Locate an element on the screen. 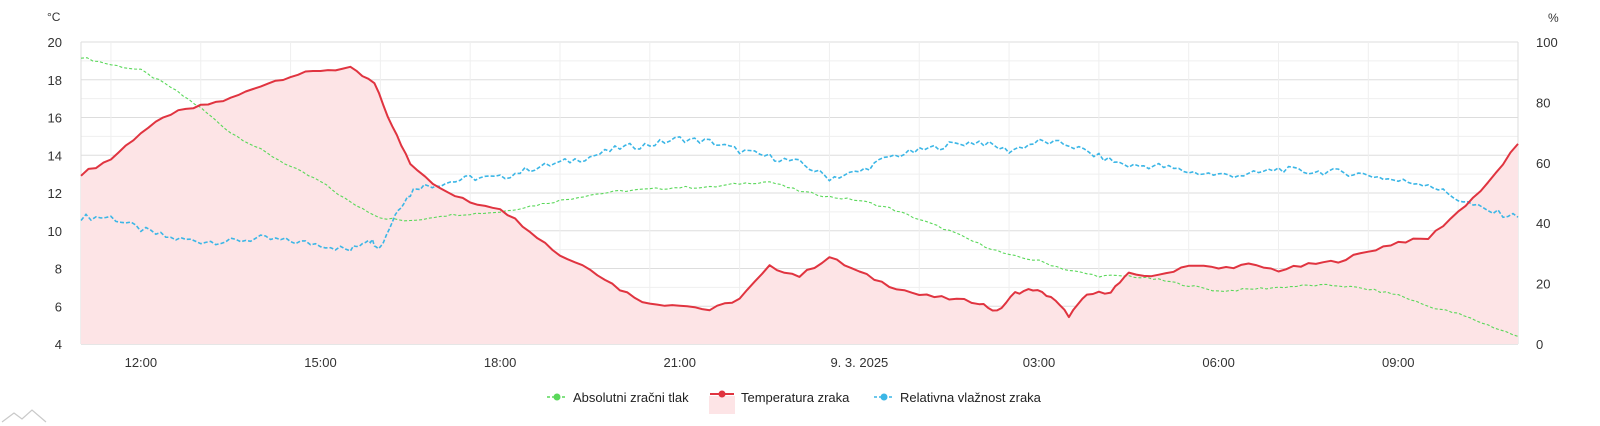 Image resolution: width=1600 pixels, height=426 pixels. legend-item-2: Relativna vlažnost zraka is located at coordinates (958, 397).